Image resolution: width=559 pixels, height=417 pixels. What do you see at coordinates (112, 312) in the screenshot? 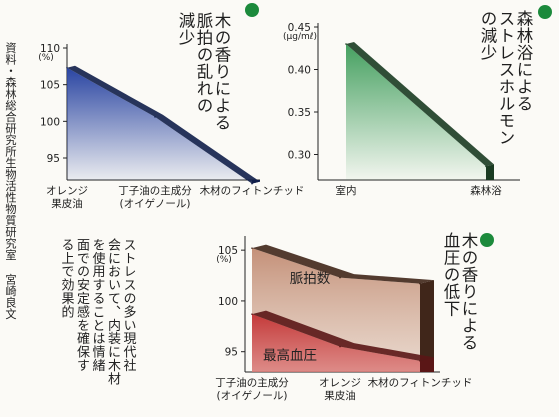
I see `text-line: 会において、内装に木材` at bounding box center [112, 312].